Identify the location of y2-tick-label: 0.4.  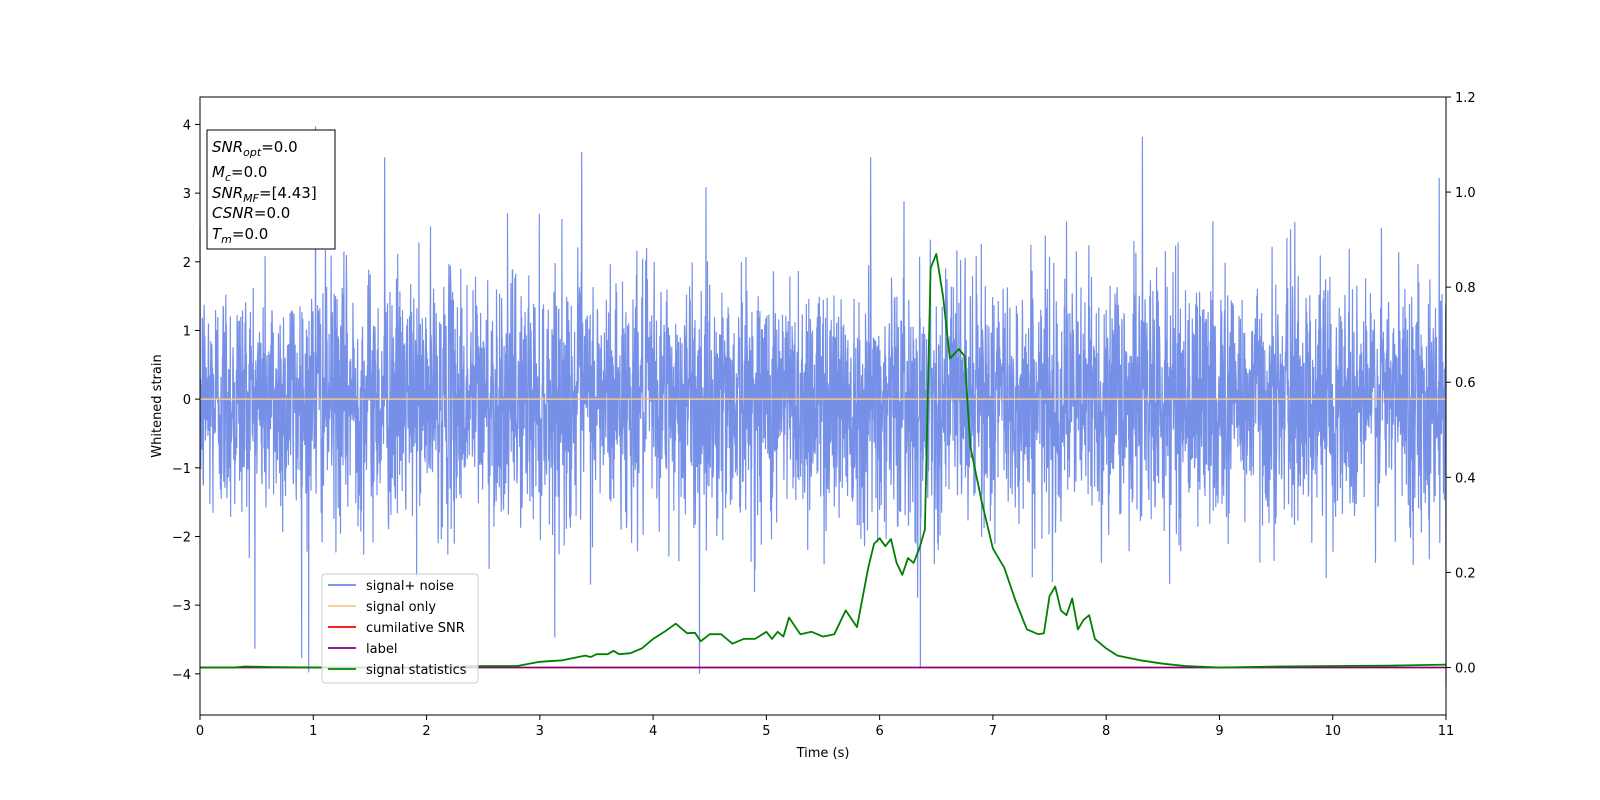
(1465, 478).